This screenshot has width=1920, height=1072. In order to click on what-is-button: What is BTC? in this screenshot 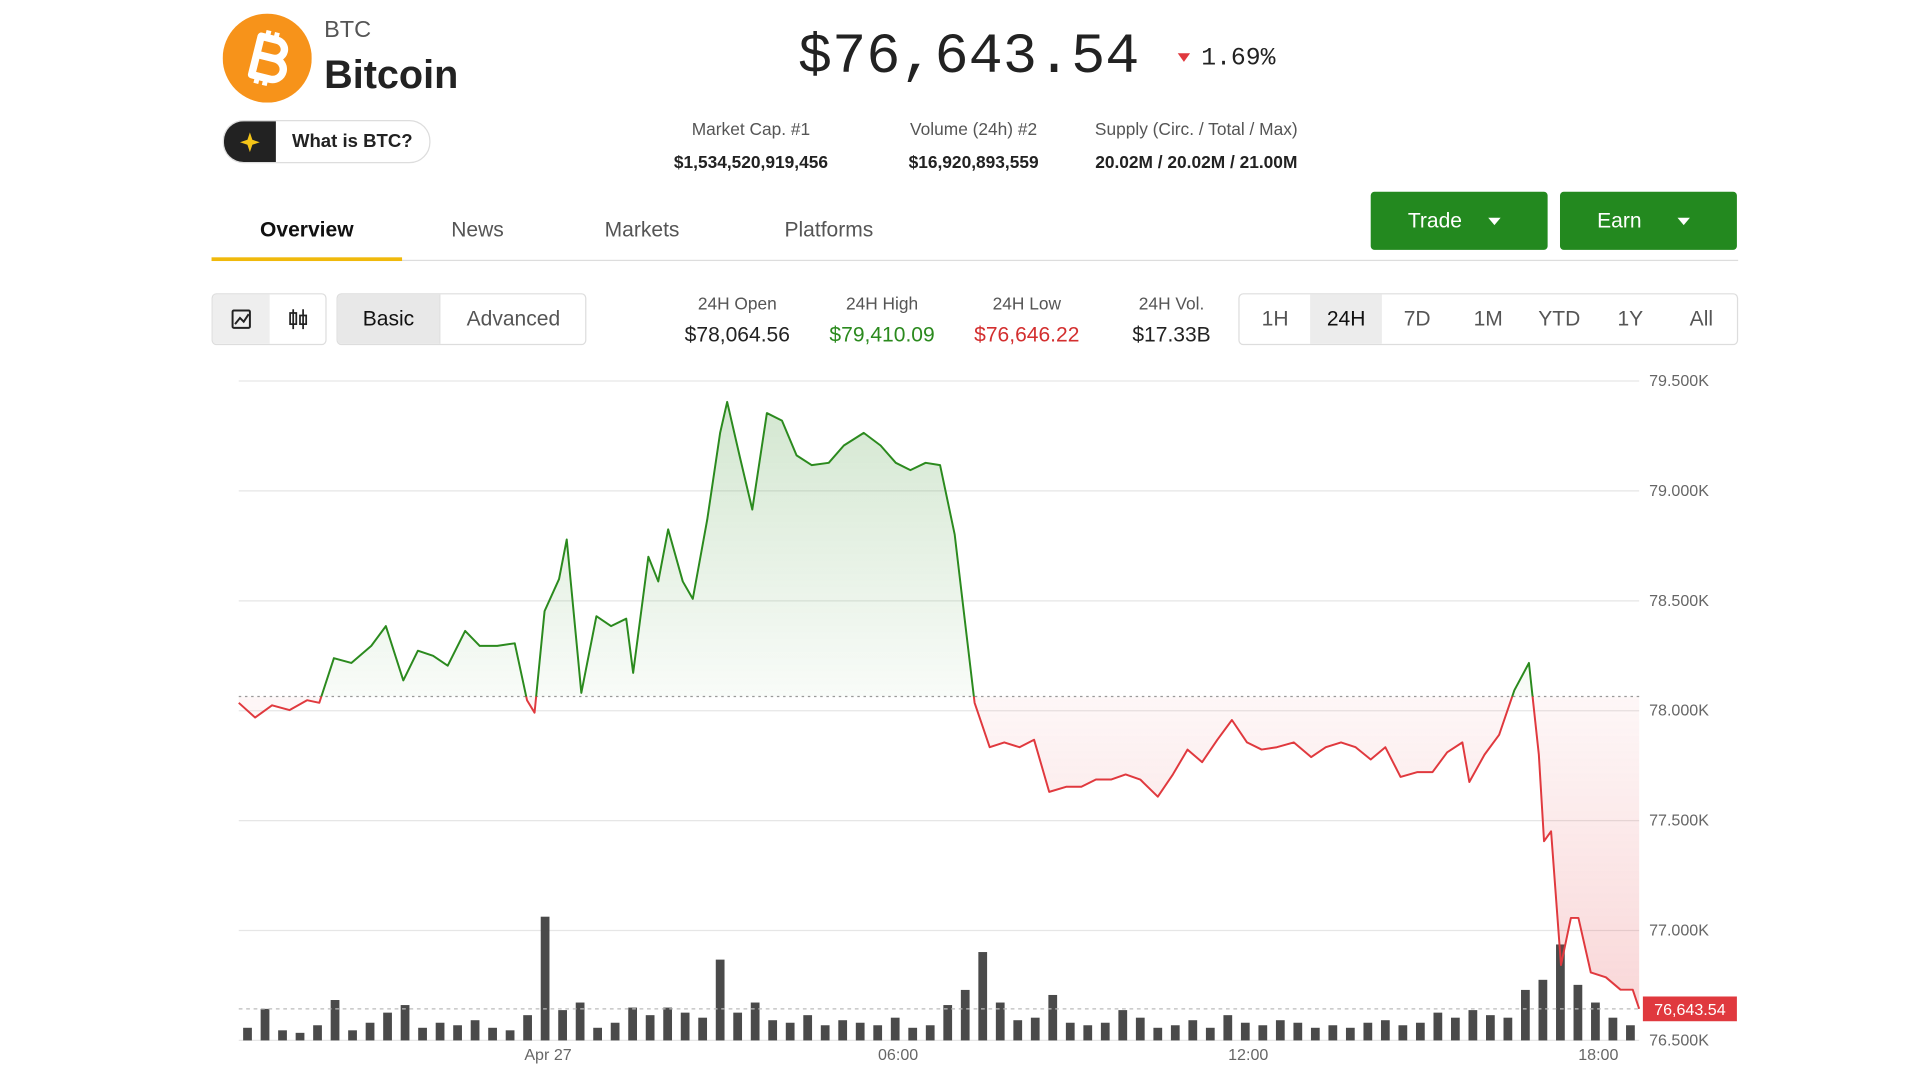, I will do `click(326, 141)`.